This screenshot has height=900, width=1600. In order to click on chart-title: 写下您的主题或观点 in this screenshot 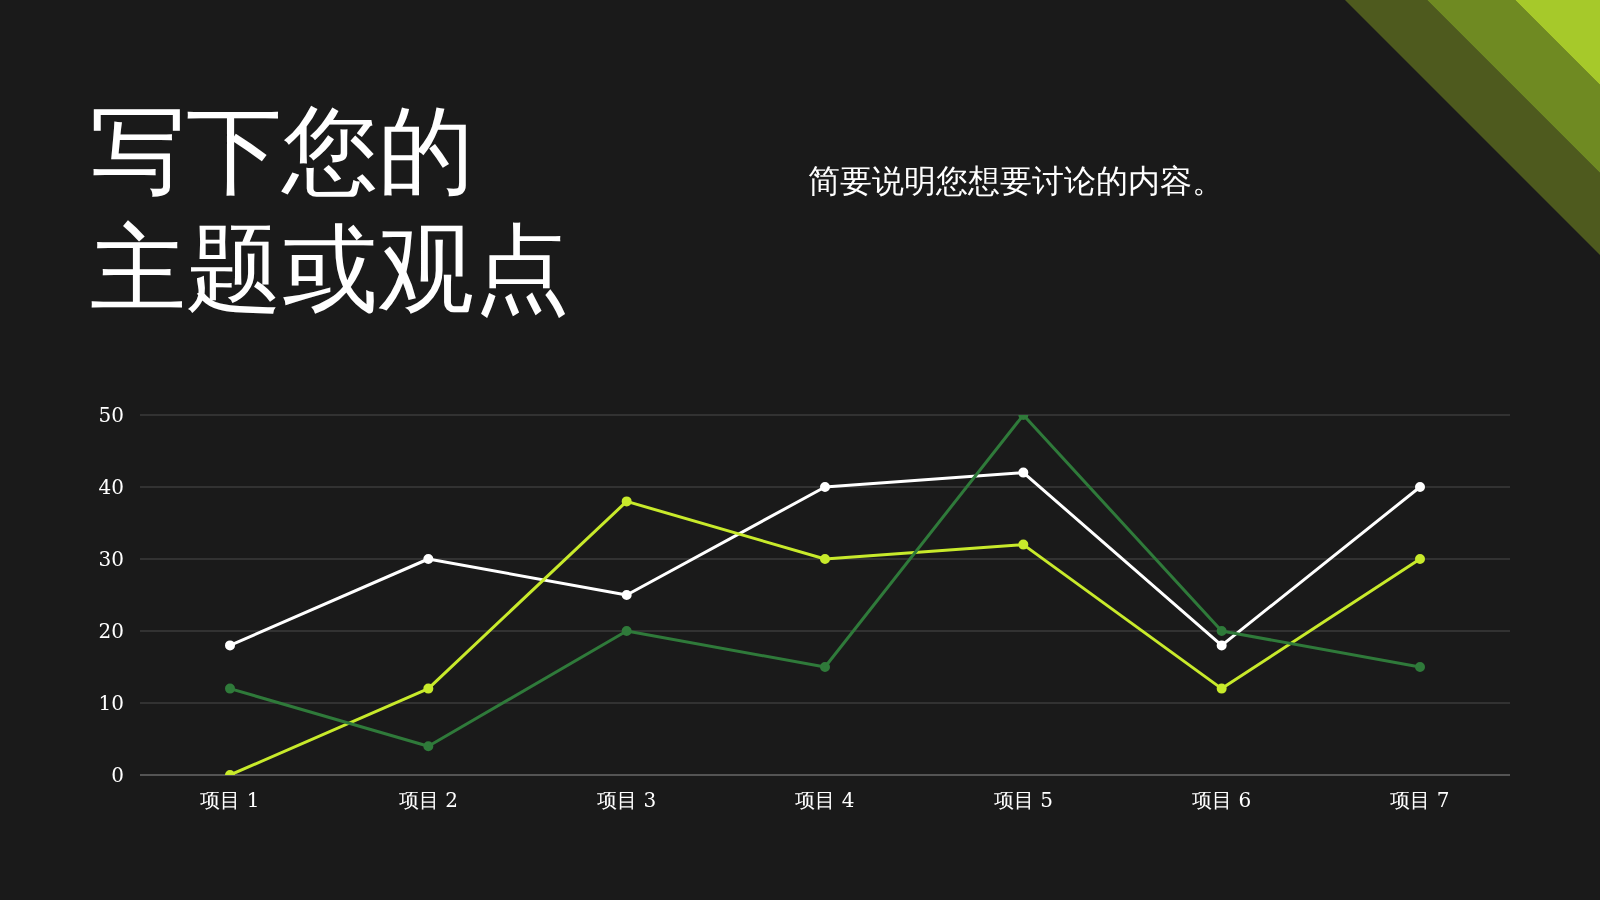, I will do `click(330, 210)`.